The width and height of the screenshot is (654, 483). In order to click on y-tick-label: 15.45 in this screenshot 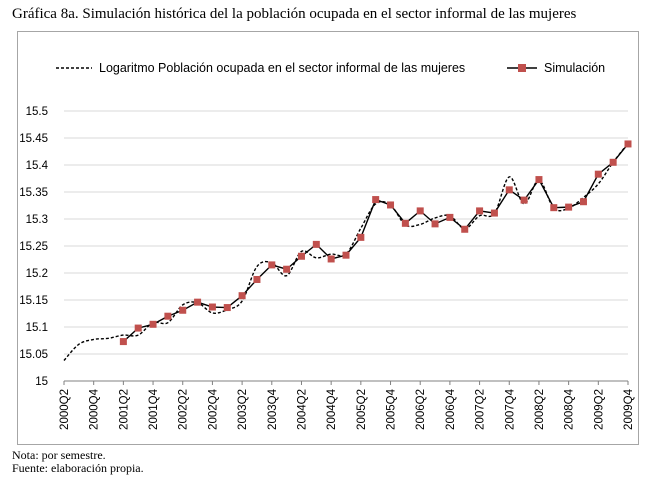, I will do `click(33, 139)`.